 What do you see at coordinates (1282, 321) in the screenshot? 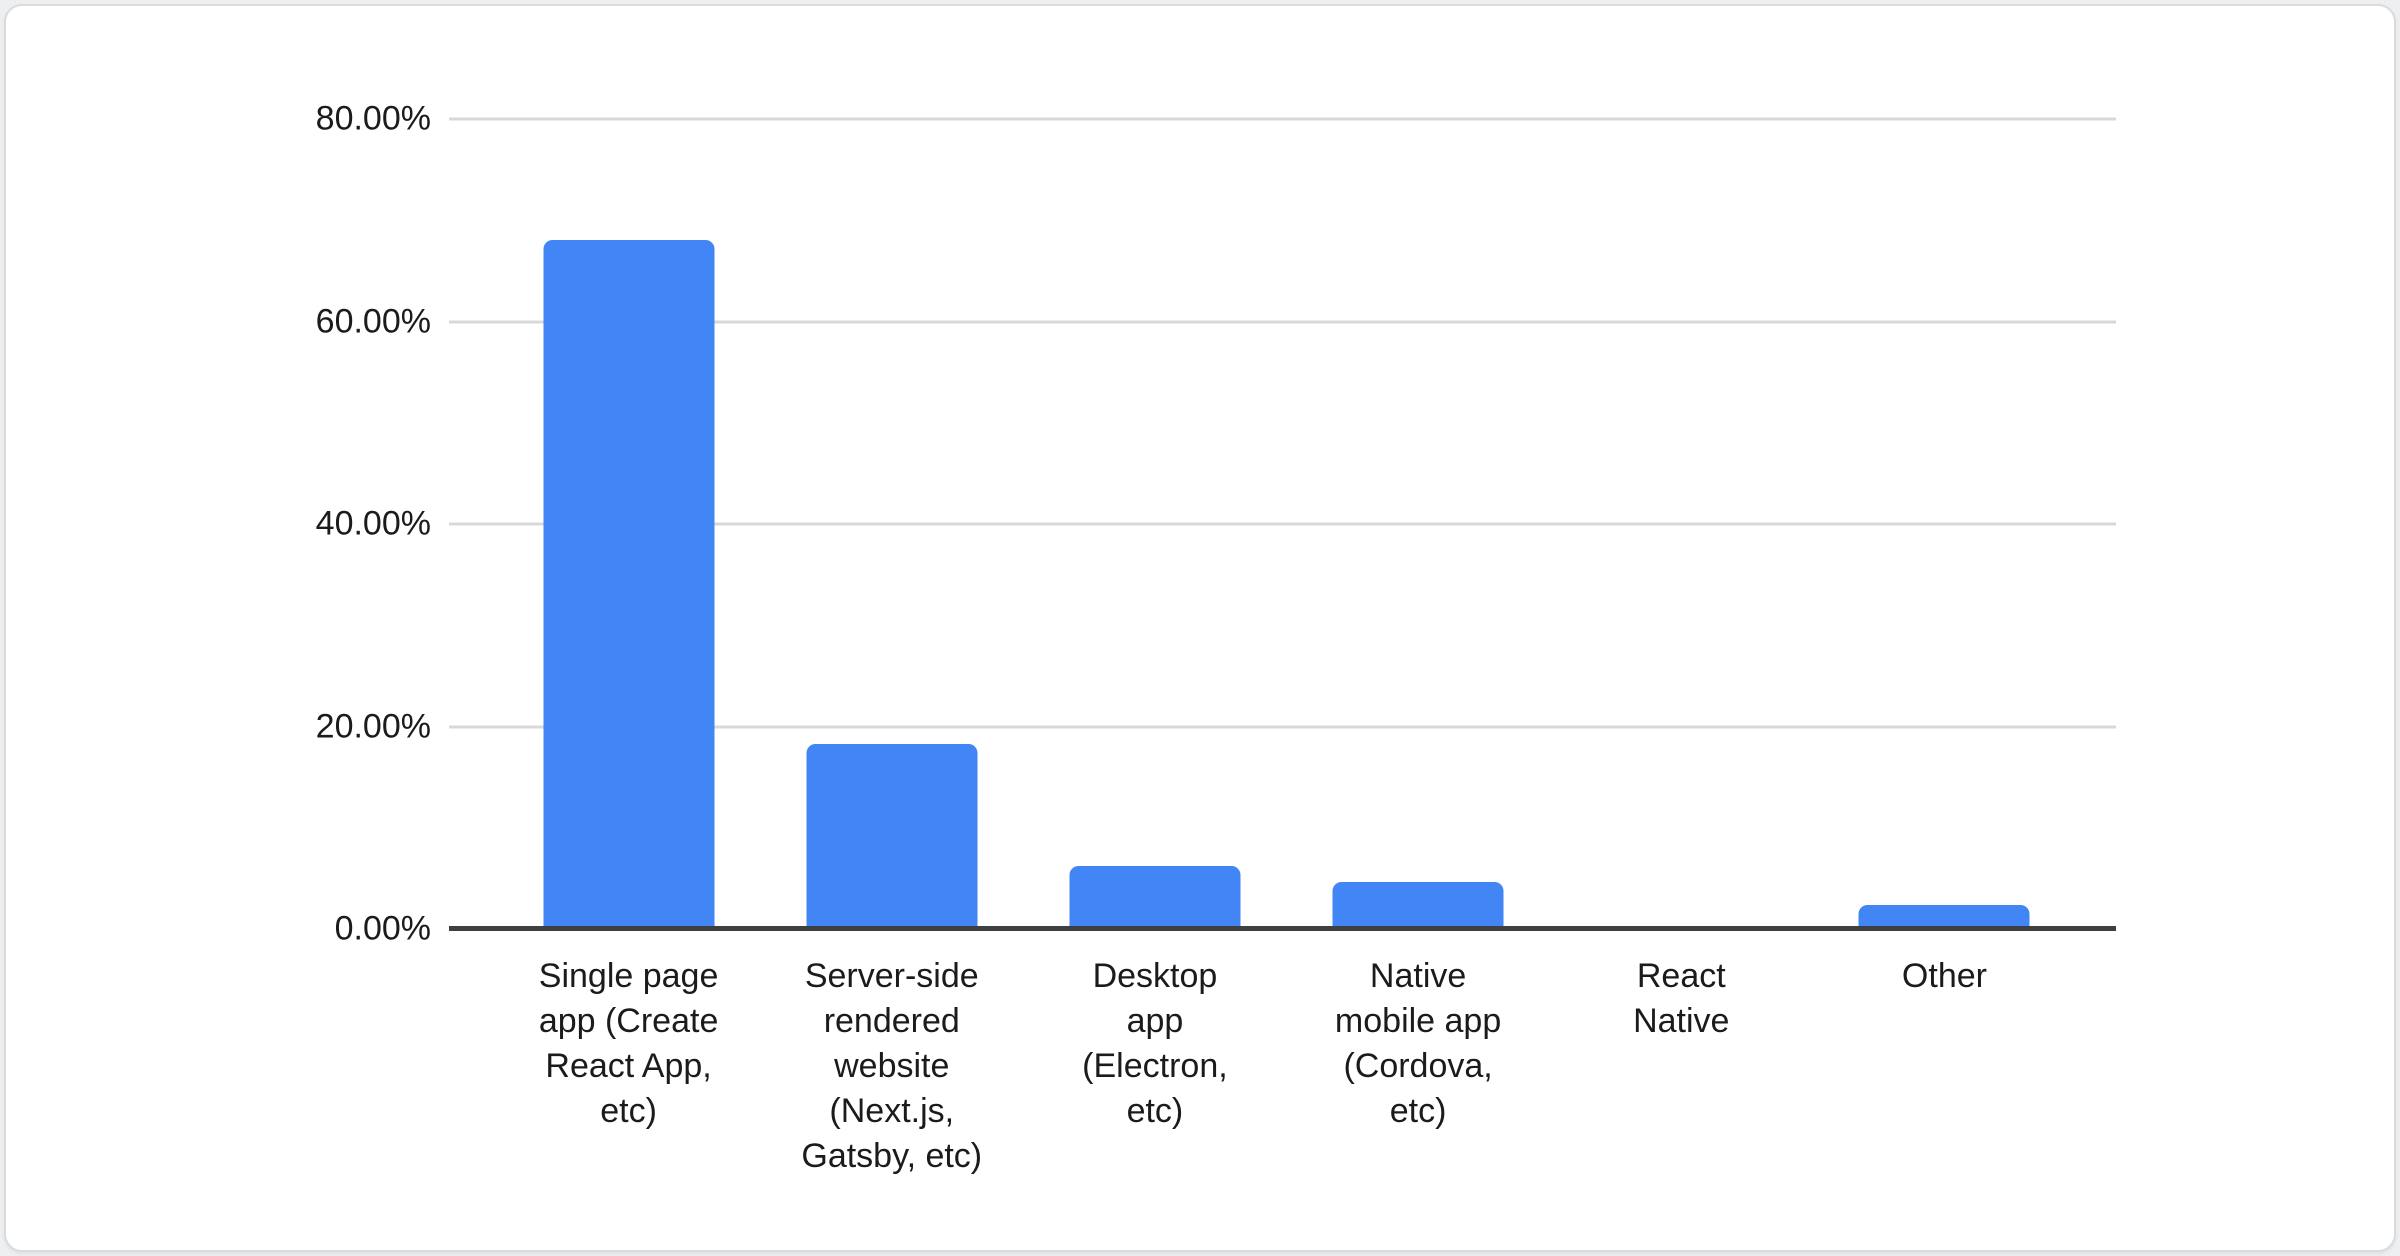
I see `gridline-60.00pct` at bounding box center [1282, 321].